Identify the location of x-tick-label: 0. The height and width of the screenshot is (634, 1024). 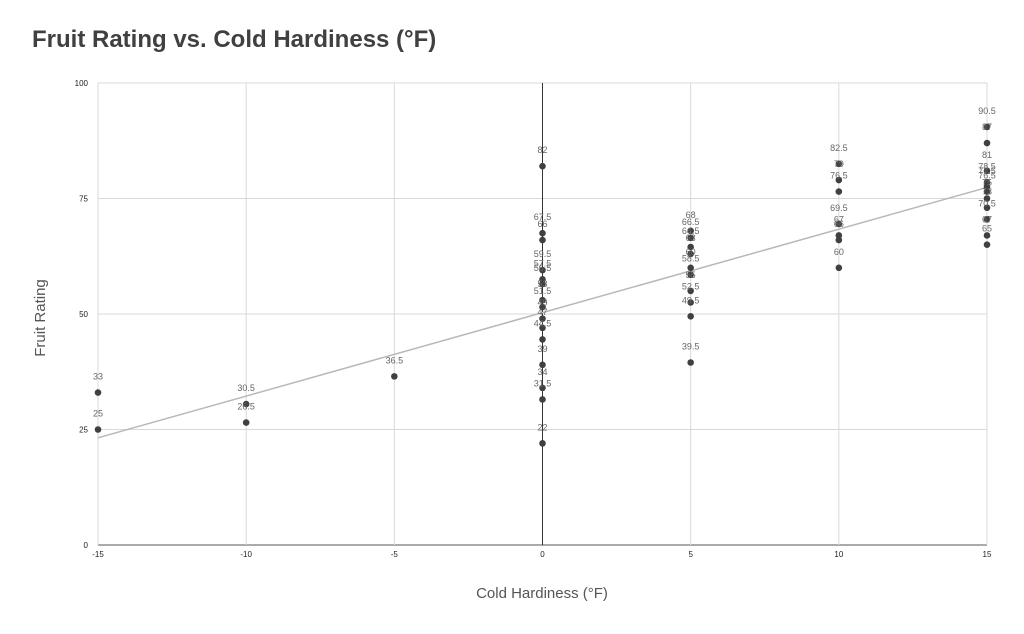
(542, 554).